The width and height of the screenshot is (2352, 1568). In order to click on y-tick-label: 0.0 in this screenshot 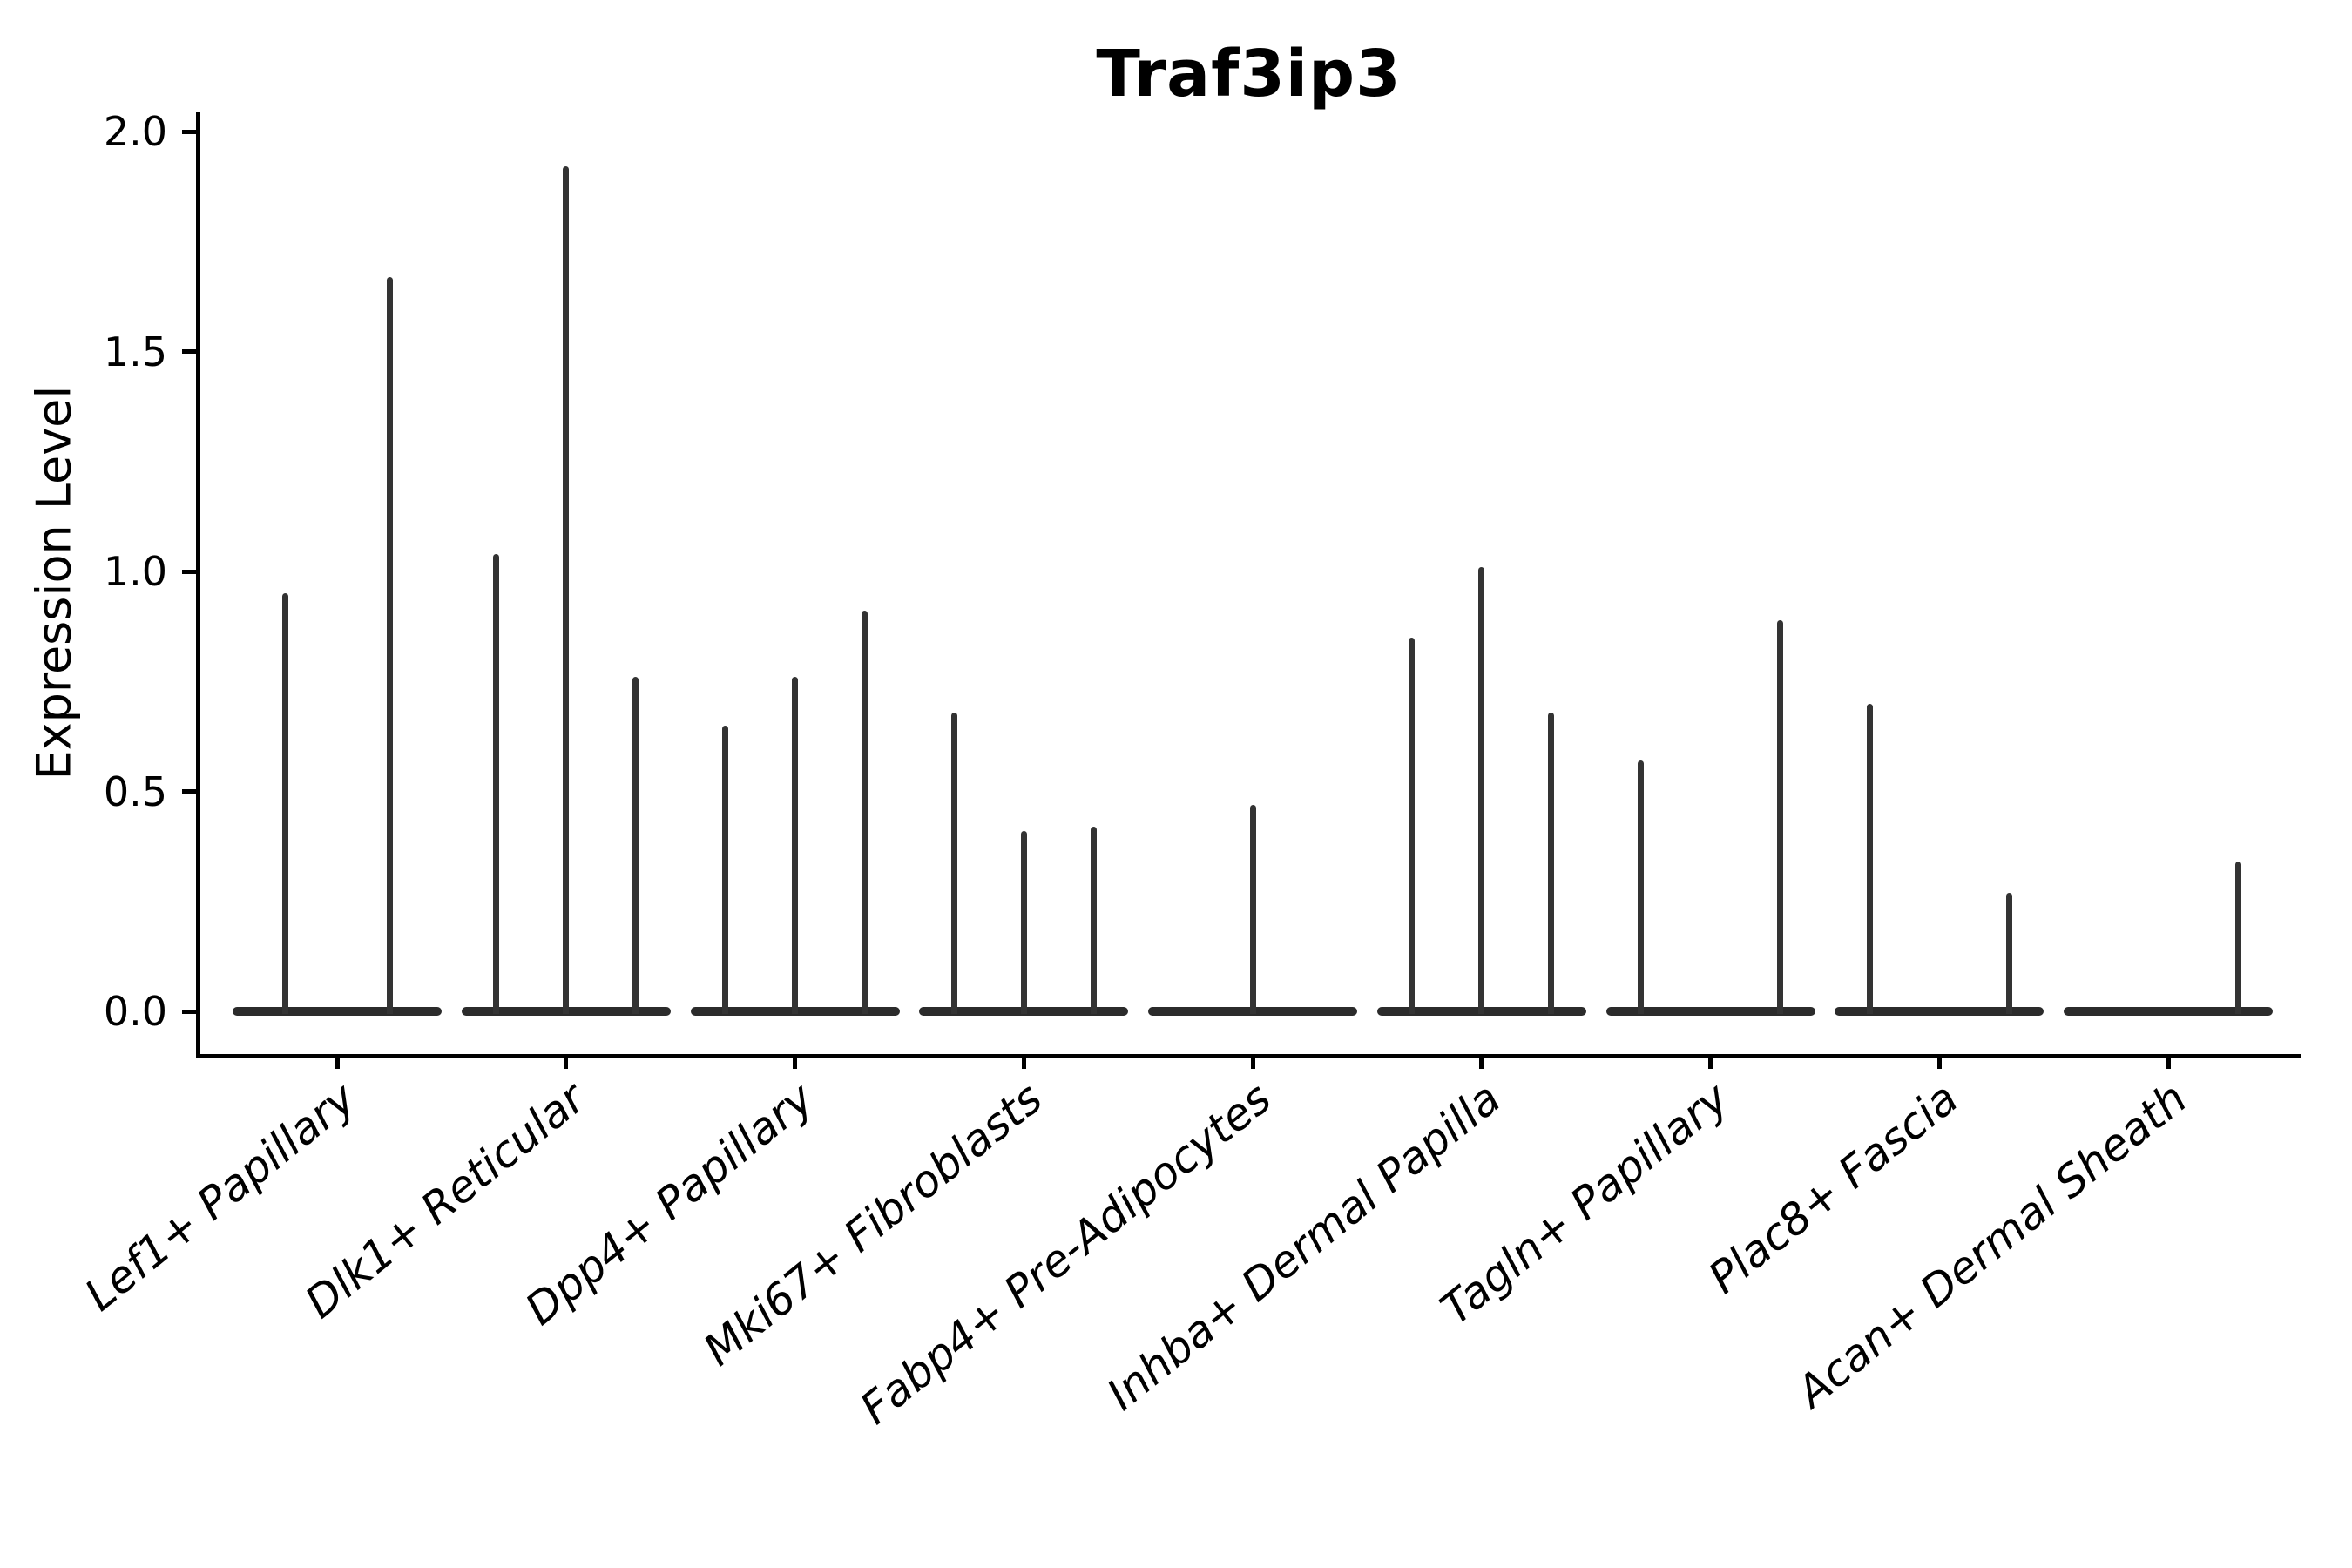, I will do `click(135, 1012)`.